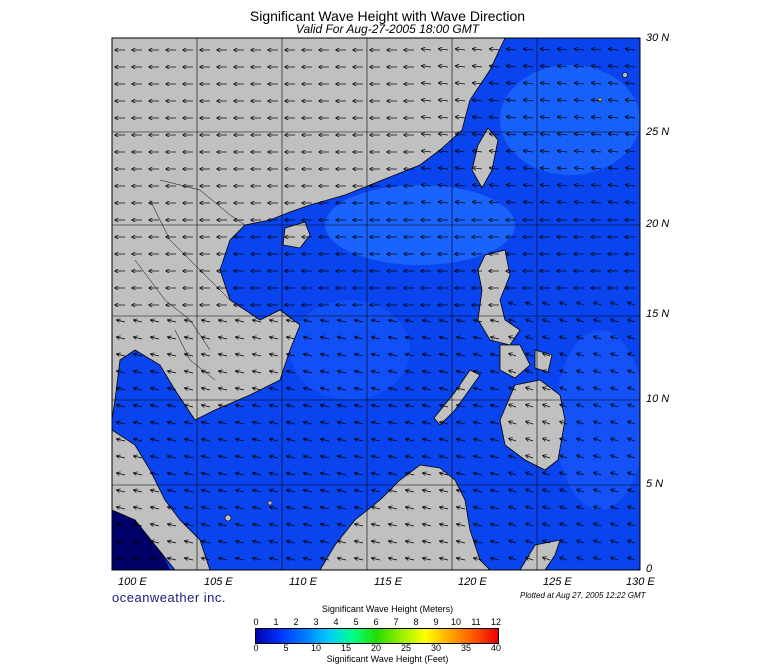 The height and width of the screenshot is (665, 775). I want to click on island, so click(600, 100).